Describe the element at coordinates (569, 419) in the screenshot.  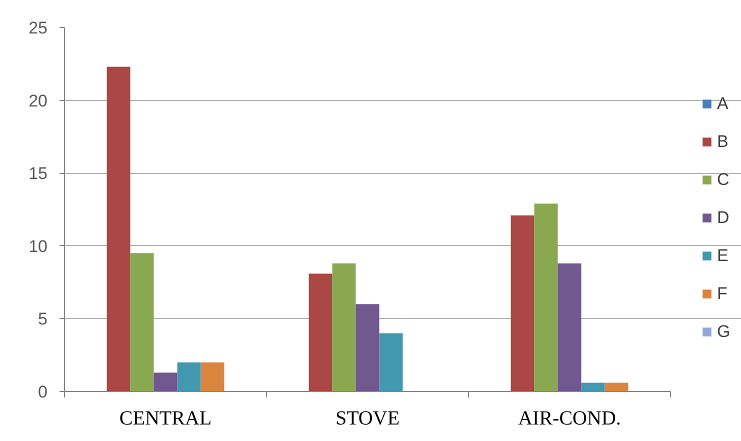
I see `x-tick-label: AIR-COND.` at that location.